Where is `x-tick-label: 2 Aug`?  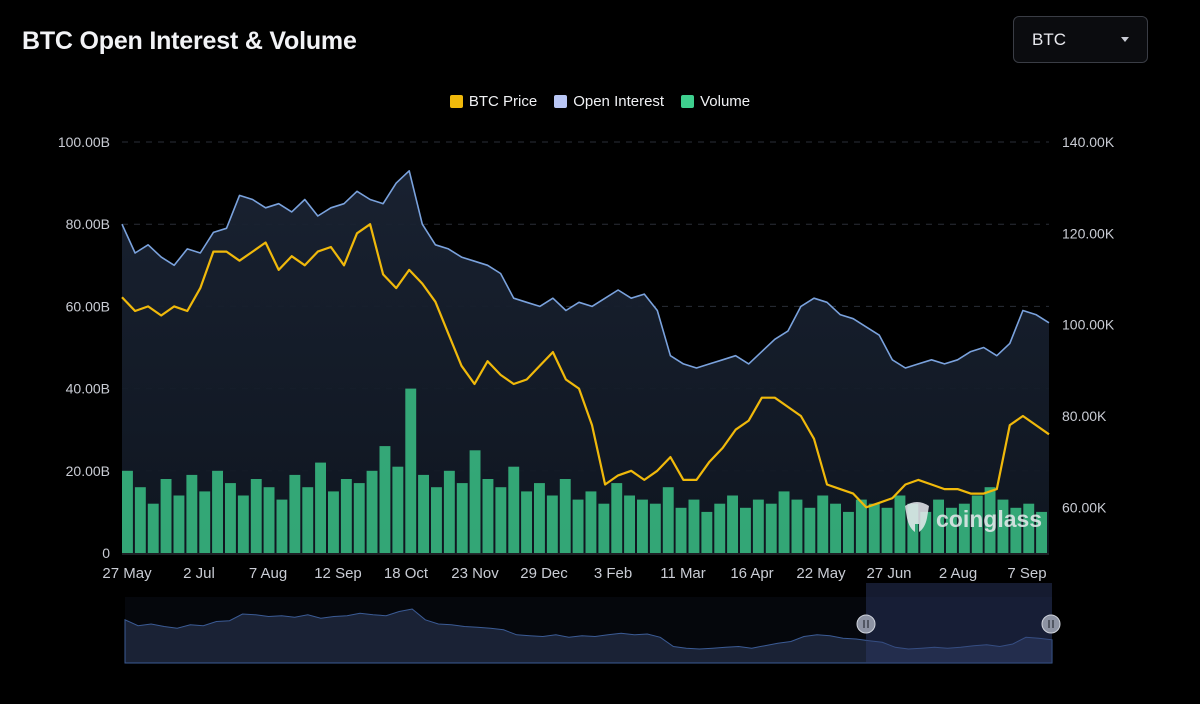 x-tick-label: 2 Aug is located at coordinates (958, 573).